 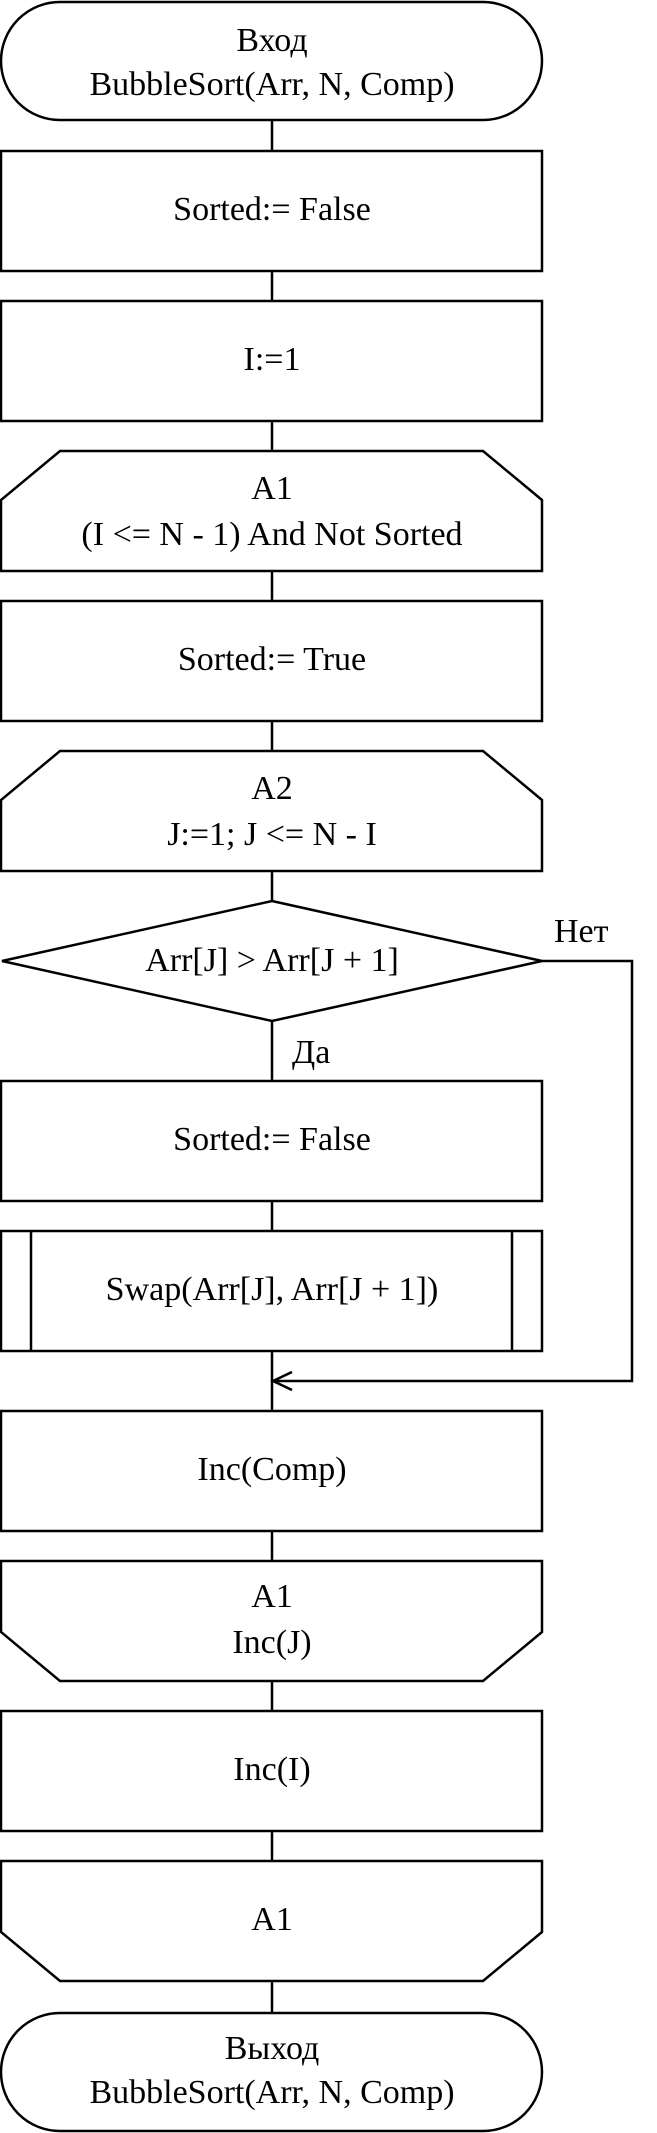 What do you see at coordinates (272, 834) in the screenshot?
I see `loop-a2-condition: J:=1; J <= N - I` at bounding box center [272, 834].